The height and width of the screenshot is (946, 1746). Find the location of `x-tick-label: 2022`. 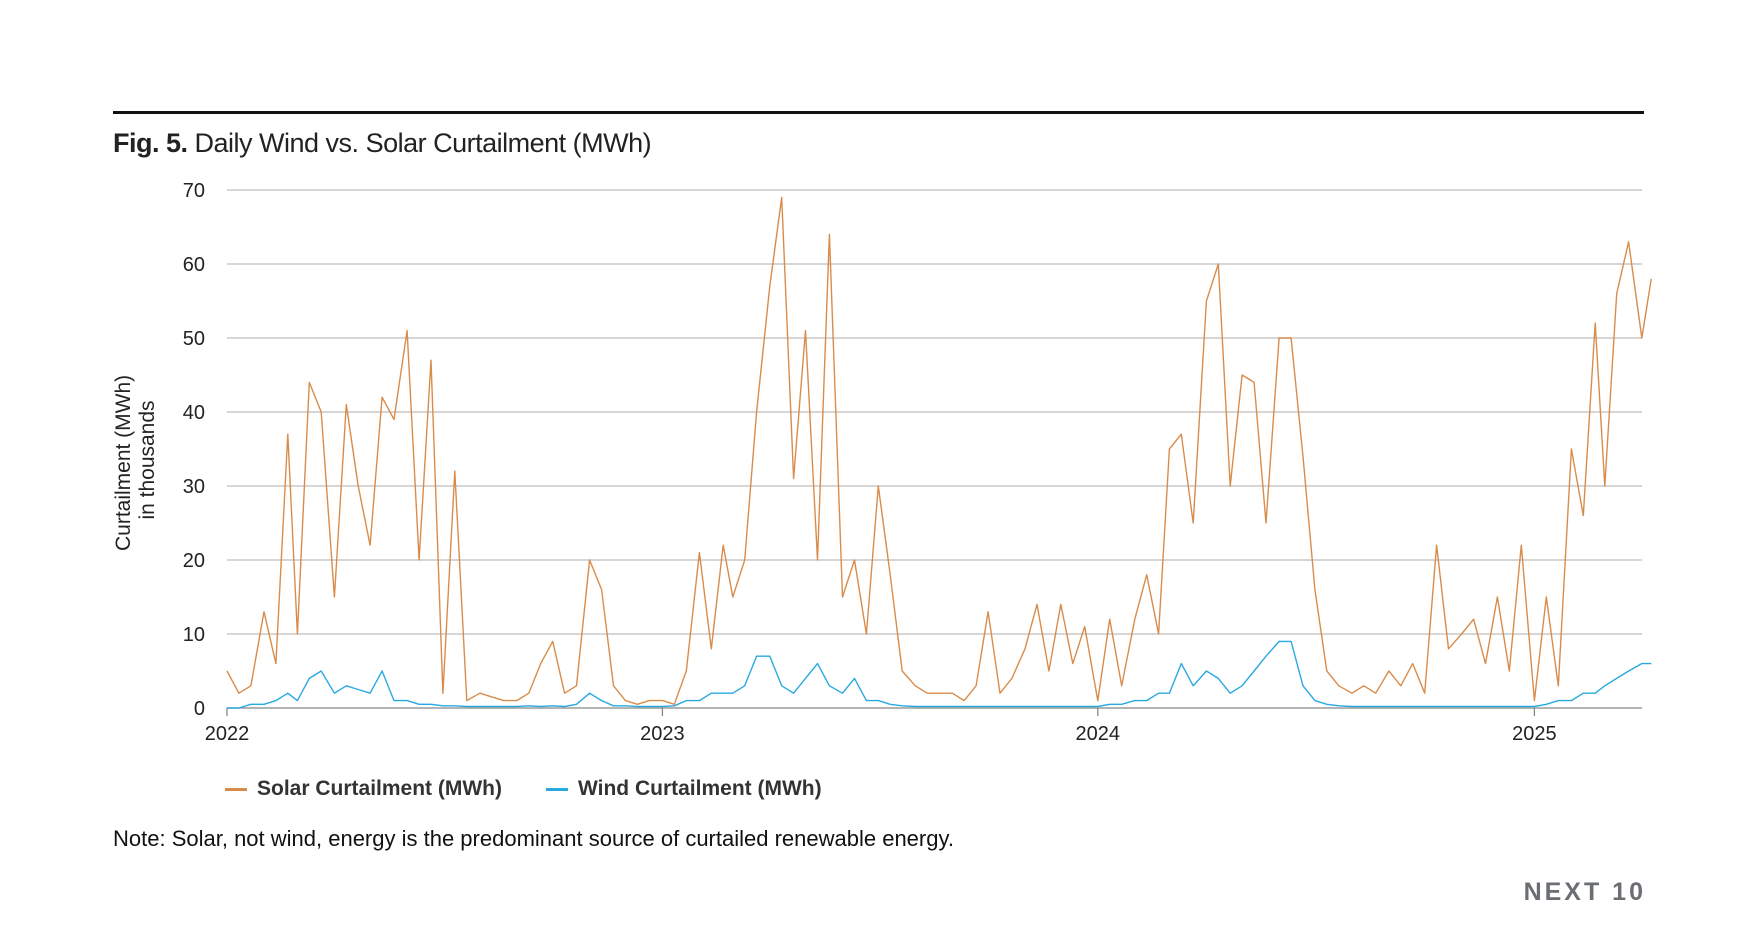

x-tick-label: 2022 is located at coordinates (227, 734).